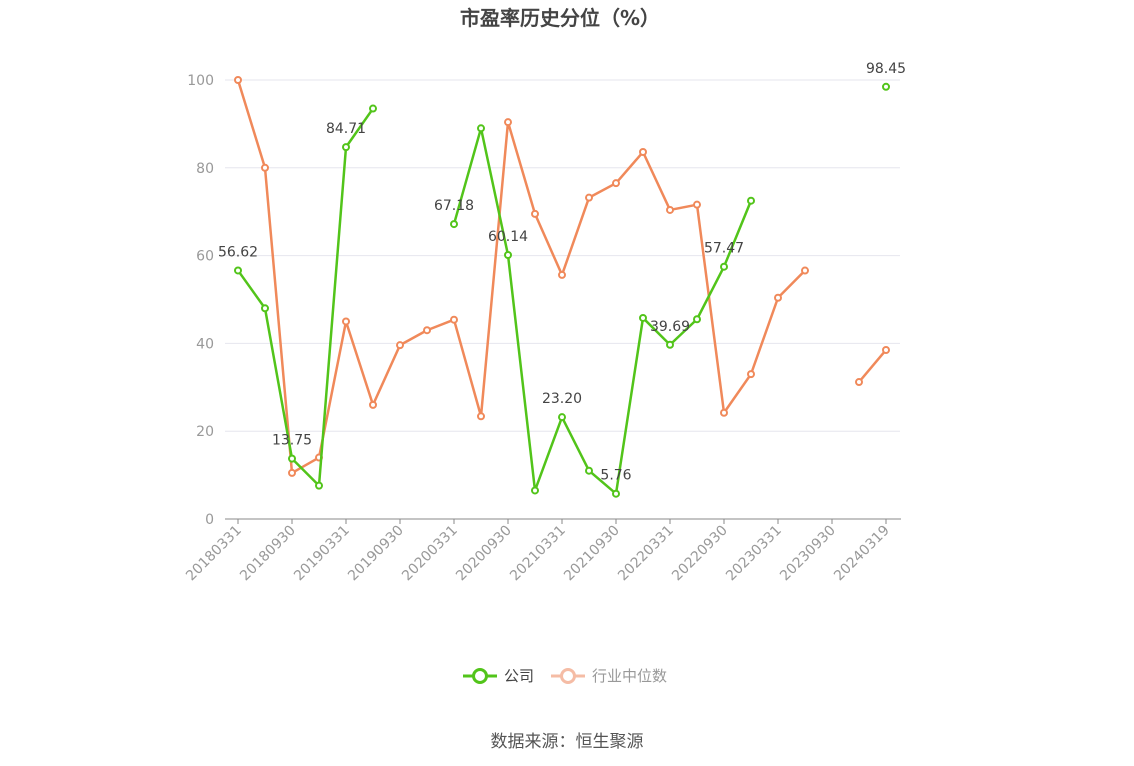 This screenshot has height=766, width=1134. What do you see at coordinates (754, 554) in the screenshot?
I see `x-tick-label: 20230331` at bounding box center [754, 554].